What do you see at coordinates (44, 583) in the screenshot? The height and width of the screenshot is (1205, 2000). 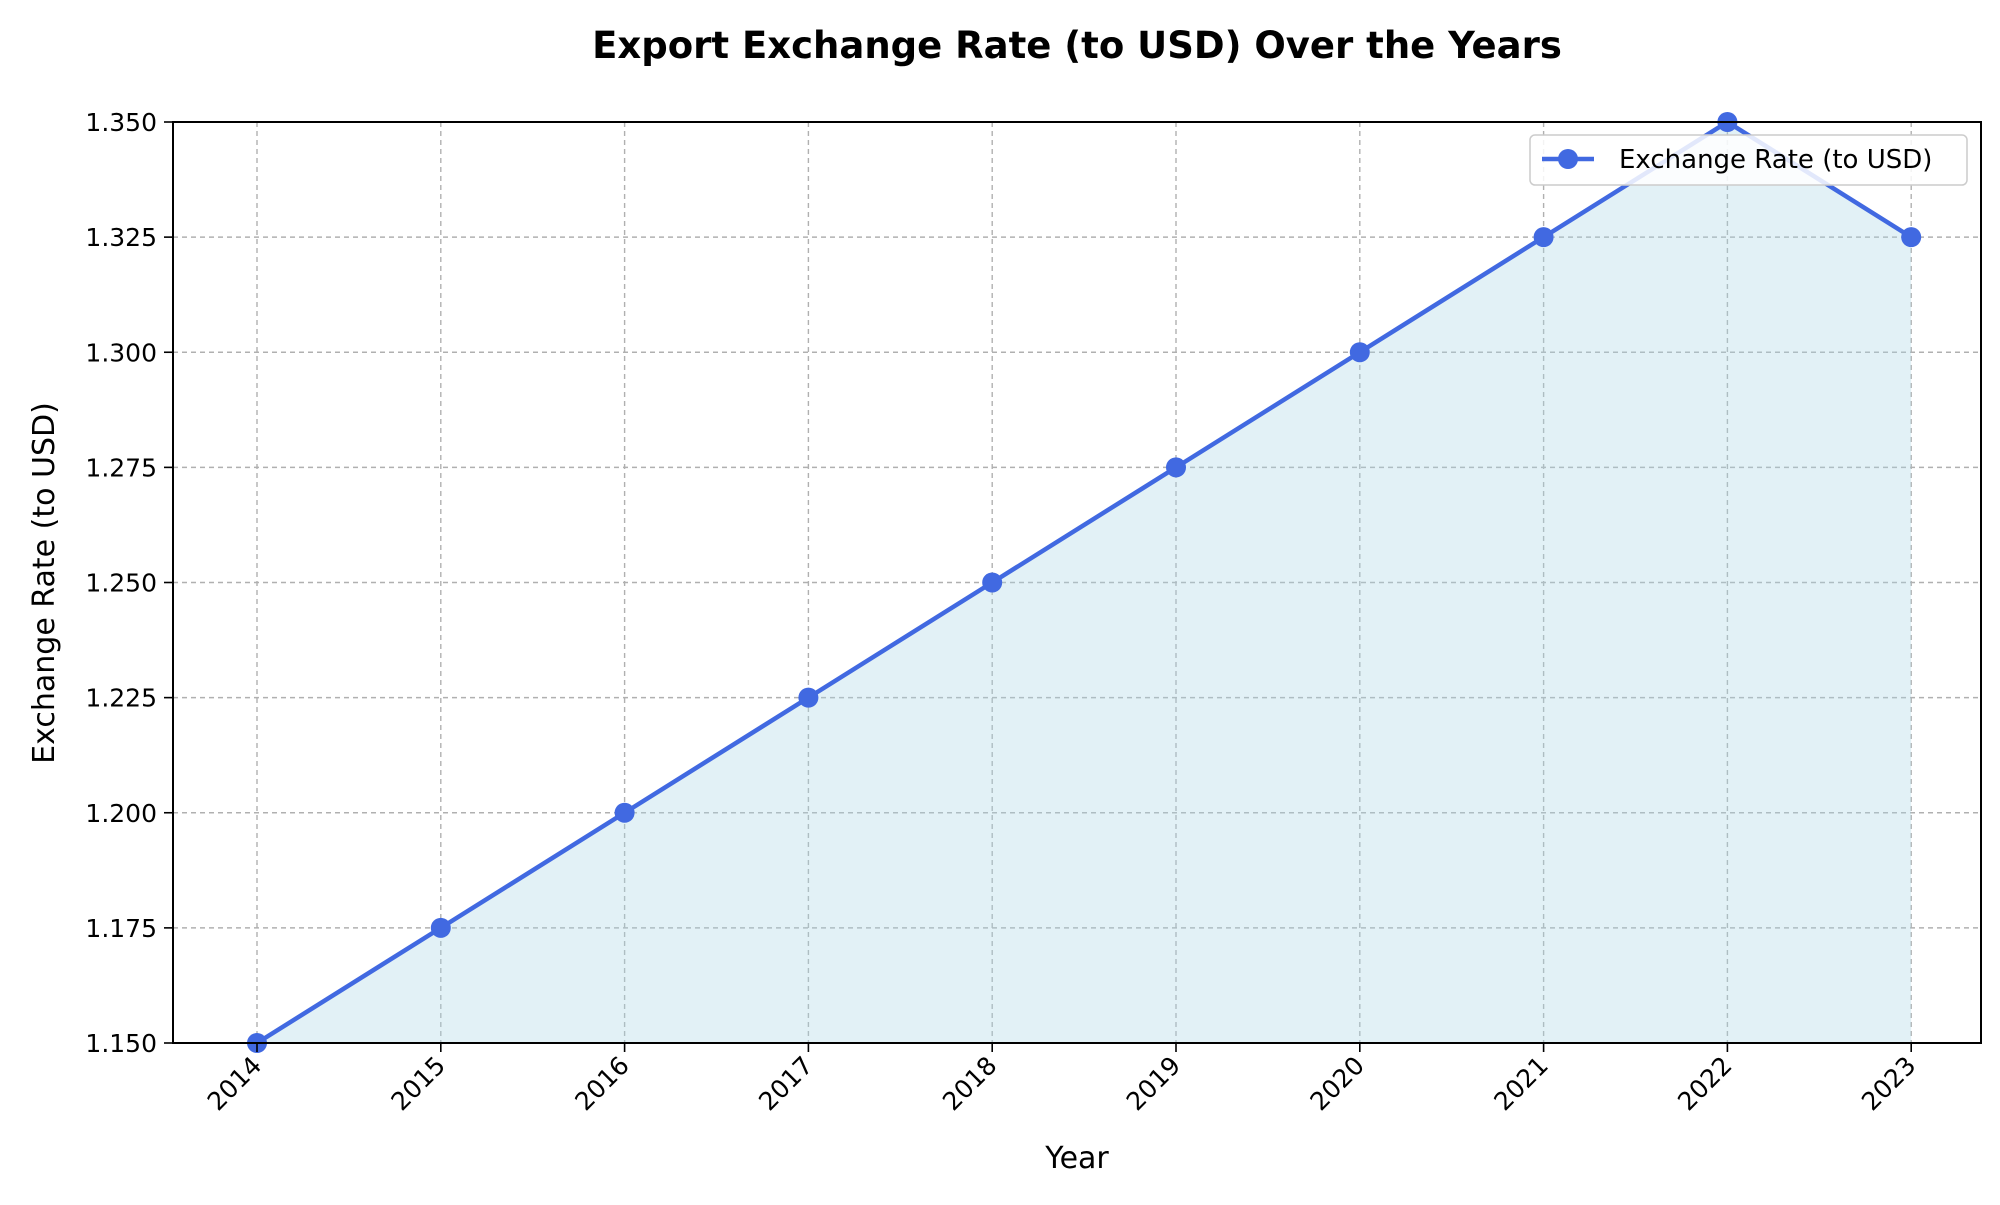 I see `y-axis-label: Exchange Rate (to USD)` at bounding box center [44, 583].